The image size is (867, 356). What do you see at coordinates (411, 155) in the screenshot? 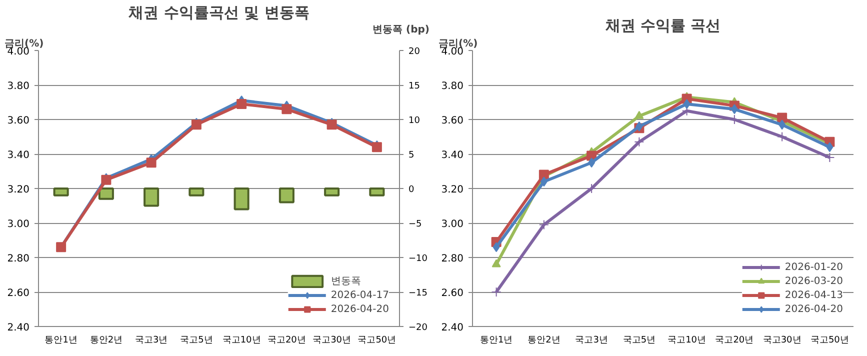
I see `y2-tick-label: 5` at bounding box center [411, 155].